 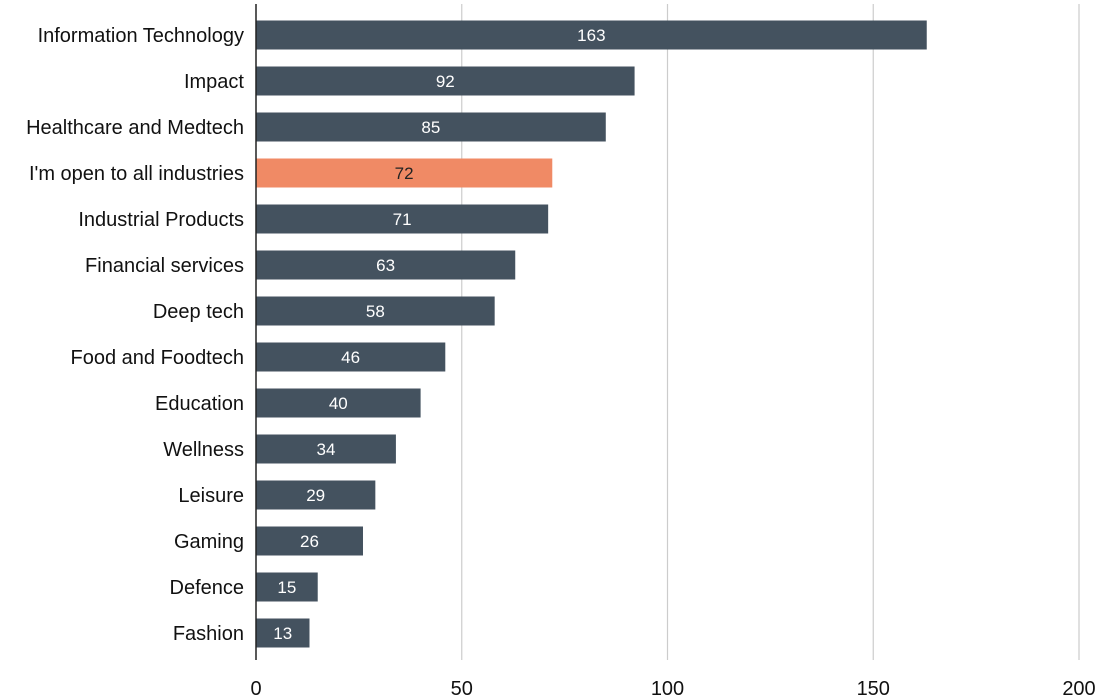 I want to click on bar-value-label: 72, so click(x=404, y=173).